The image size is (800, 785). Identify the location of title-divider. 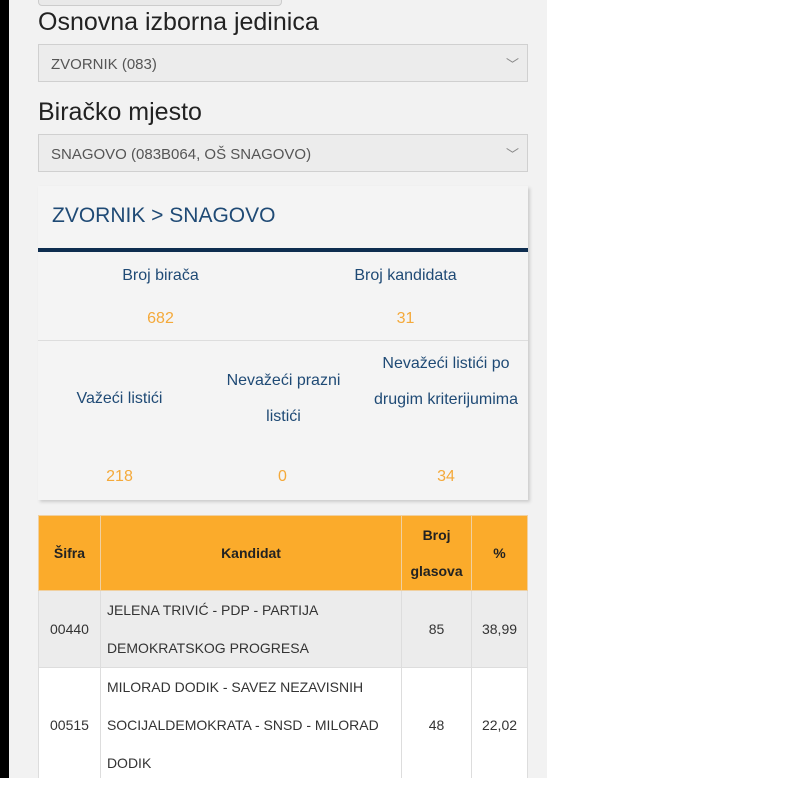
(283, 250).